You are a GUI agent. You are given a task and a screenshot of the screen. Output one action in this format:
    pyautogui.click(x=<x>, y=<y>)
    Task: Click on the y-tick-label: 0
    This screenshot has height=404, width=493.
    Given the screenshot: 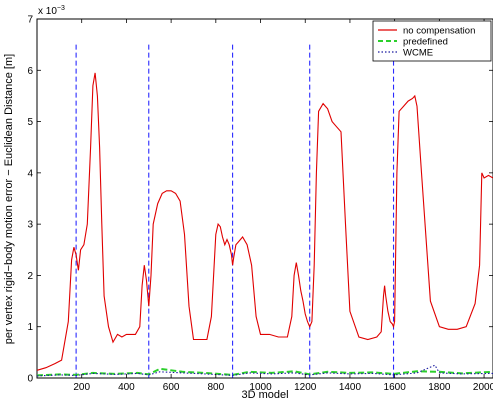 What is the action you would take?
    pyautogui.click(x=30, y=379)
    